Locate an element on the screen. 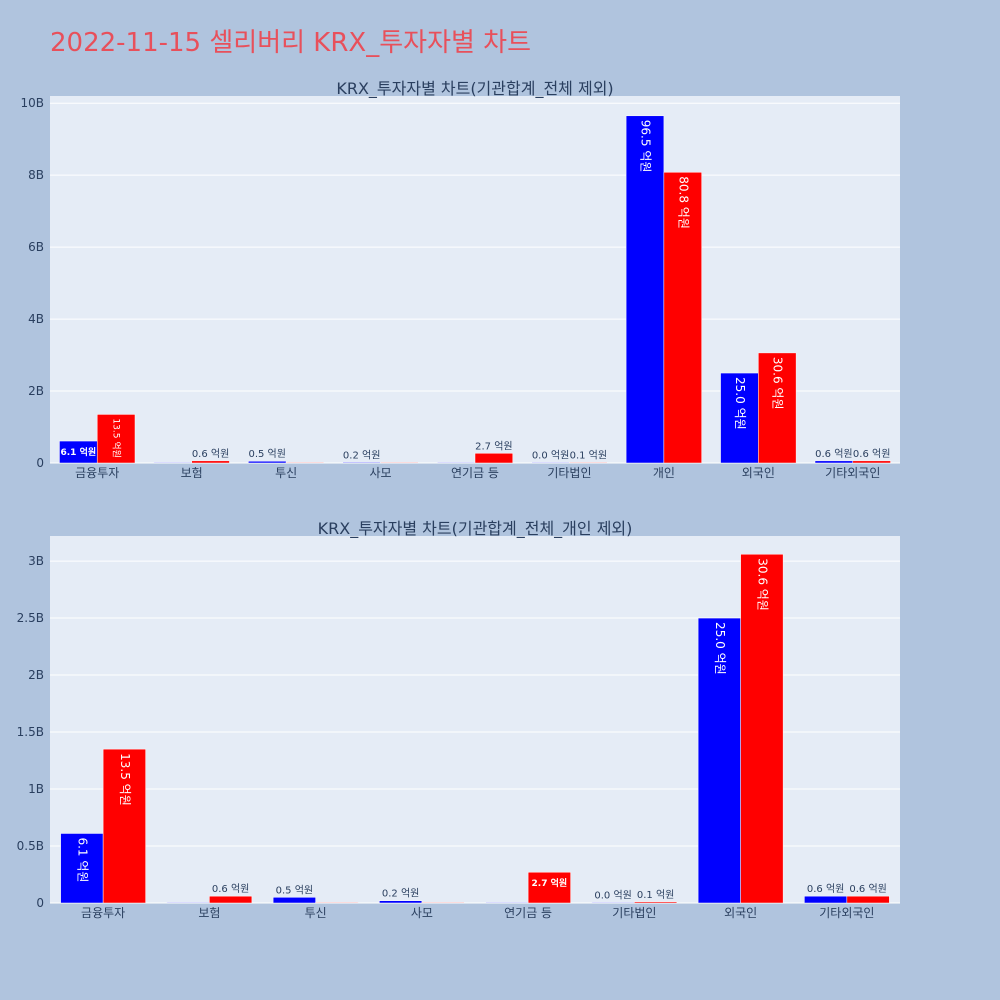 This screenshot has height=1000, width=1000. y-tick-label: 10B is located at coordinates (32, 103).